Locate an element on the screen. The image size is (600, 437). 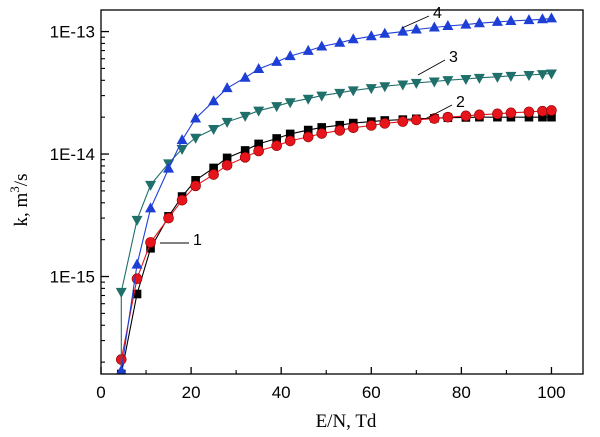
y-tick-label: 1E-13 is located at coordinates (72, 32).